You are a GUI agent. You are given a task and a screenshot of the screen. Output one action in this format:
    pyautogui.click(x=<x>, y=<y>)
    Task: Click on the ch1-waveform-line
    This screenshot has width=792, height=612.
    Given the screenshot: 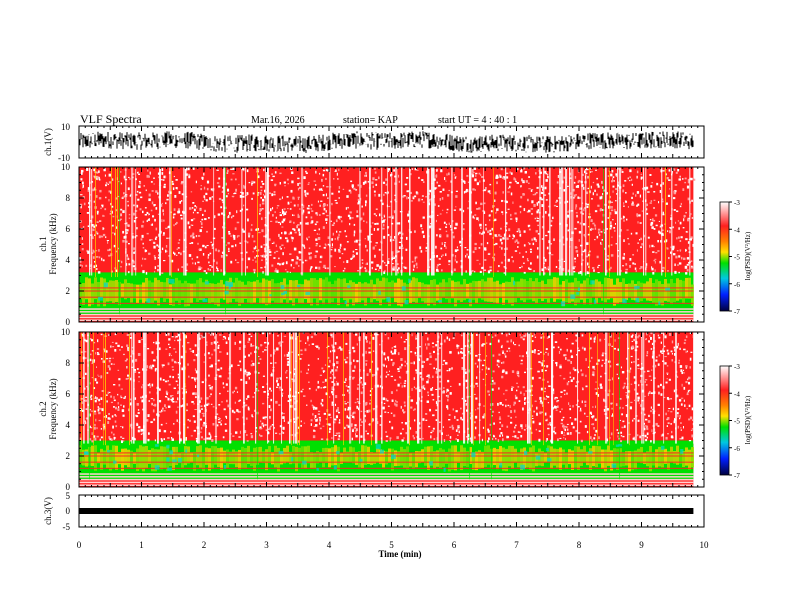 What is the action you would take?
    pyautogui.click(x=386, y=142)
    